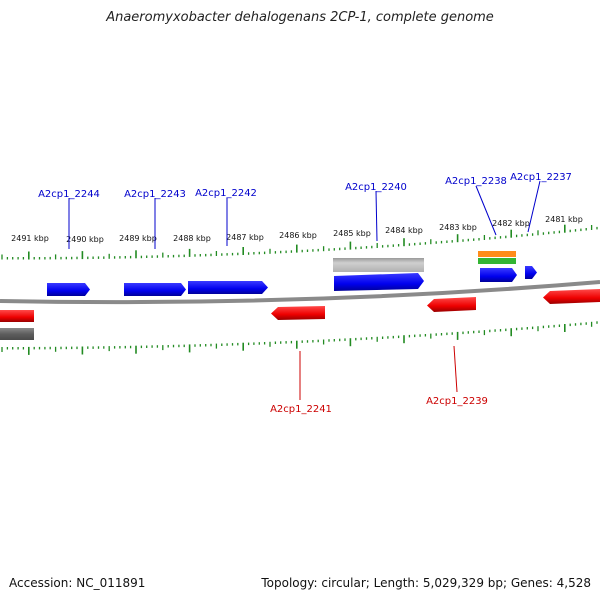 This screenshot has height=600, width=600. I want to click on gene-label-forward: A2cp1_2238, so click(476, 181).